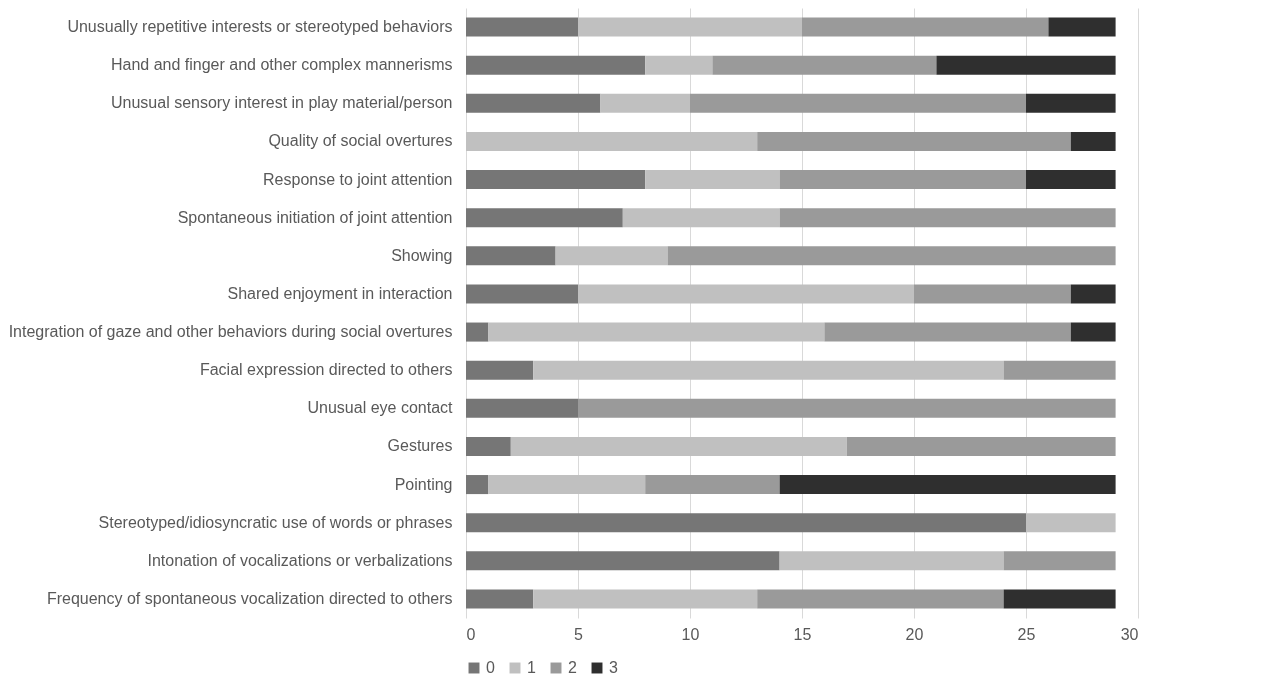  I want to click on y-tick-label: Frequency of spontaneous vocalization directed to others, so click(249, 598).